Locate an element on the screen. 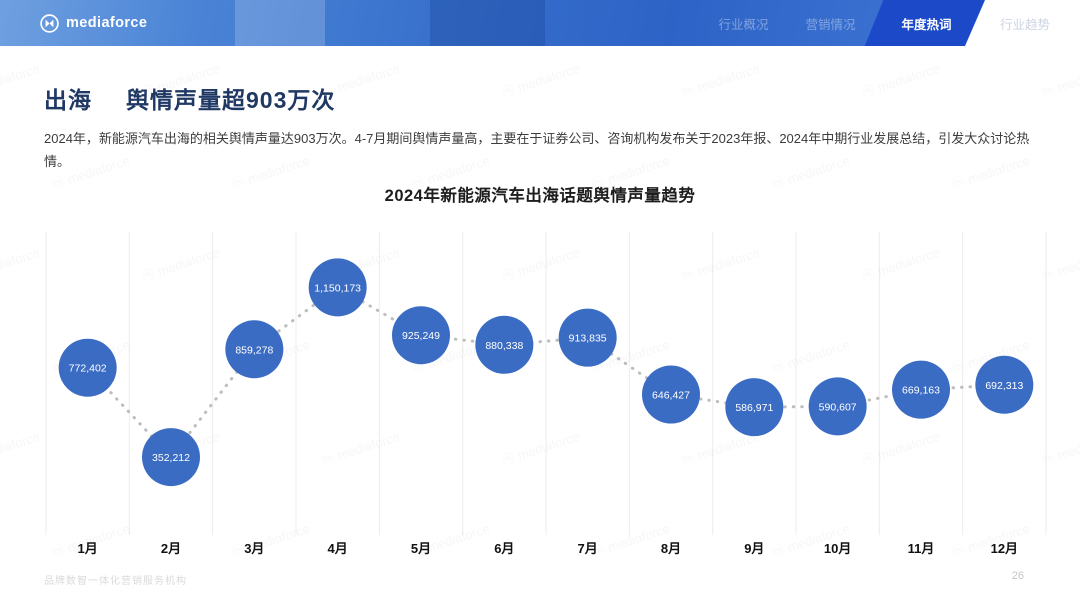 This screenshot has width=1080, height=608. bubble-value-label: 646,427 is located at coordinates (671, 396).